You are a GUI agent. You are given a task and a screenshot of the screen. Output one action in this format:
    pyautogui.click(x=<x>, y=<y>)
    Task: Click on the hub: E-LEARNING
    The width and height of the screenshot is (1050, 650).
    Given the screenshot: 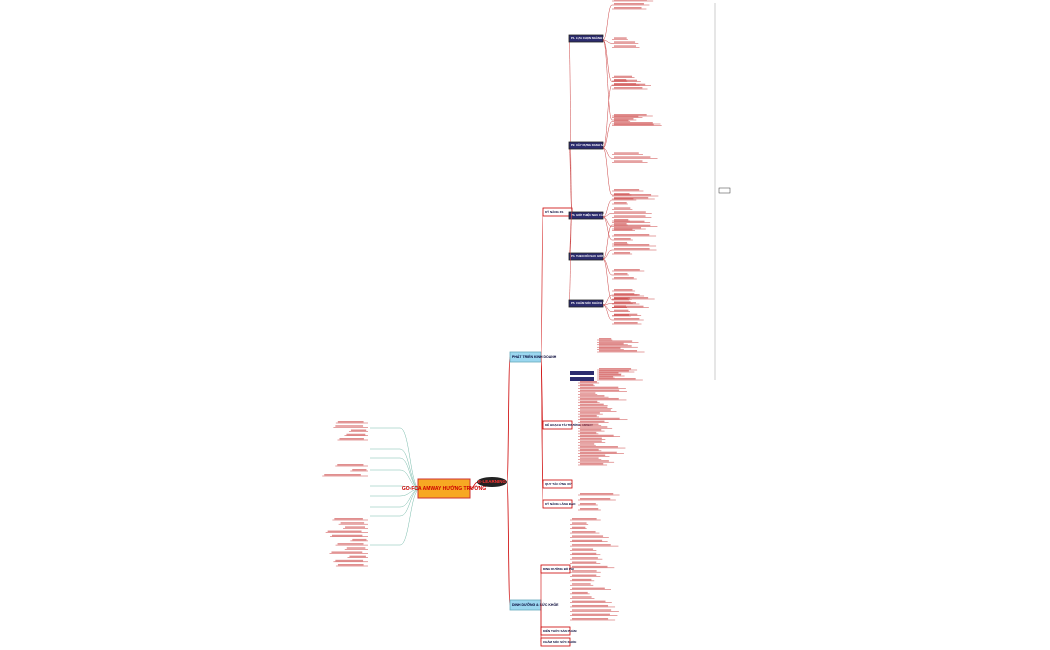 What is the action you would take?
    pyautogui.click(x=492, y=481)
    